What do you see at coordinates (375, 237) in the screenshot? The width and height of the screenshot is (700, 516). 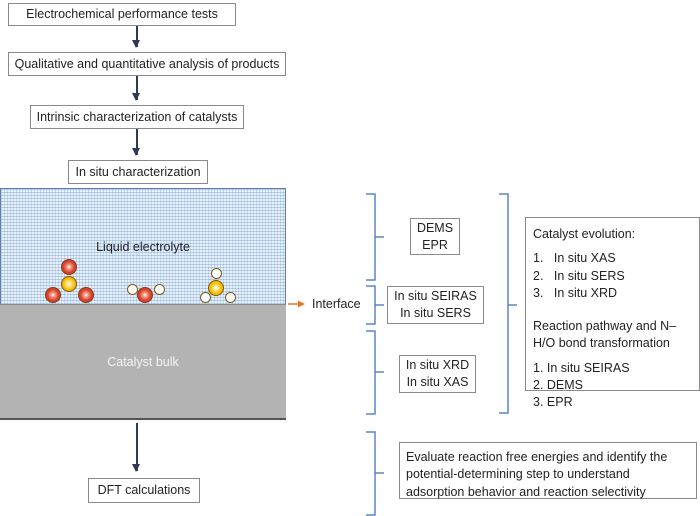 I see `bracket-electrolyte` at bounding box center [375, 237].